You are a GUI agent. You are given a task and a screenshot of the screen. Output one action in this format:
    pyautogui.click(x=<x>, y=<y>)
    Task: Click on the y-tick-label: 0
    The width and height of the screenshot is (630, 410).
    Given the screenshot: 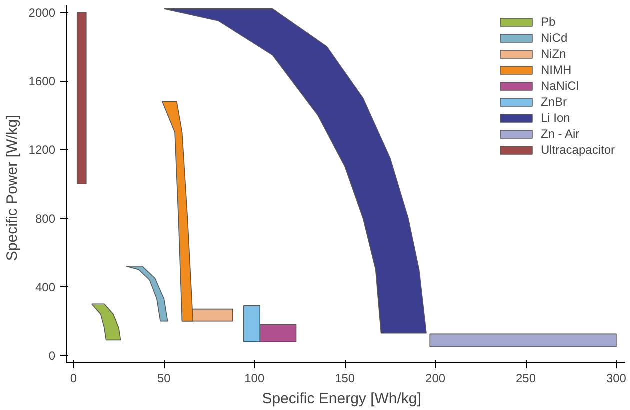 What is the action you would take?
    pyautogui.click(x=52, y=356)
    